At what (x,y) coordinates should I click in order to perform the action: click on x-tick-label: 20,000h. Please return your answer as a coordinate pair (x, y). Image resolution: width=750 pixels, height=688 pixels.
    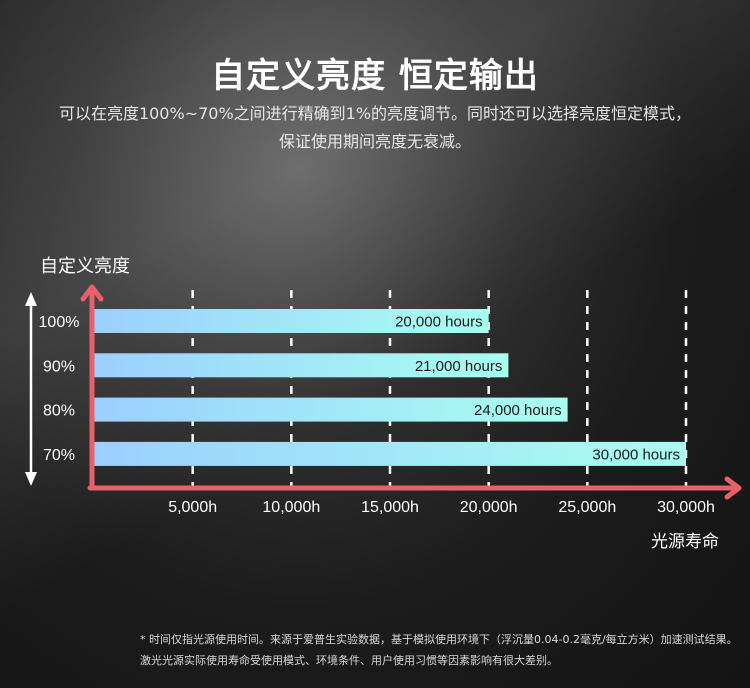
    Looking at the image, I should click on (489, 507).